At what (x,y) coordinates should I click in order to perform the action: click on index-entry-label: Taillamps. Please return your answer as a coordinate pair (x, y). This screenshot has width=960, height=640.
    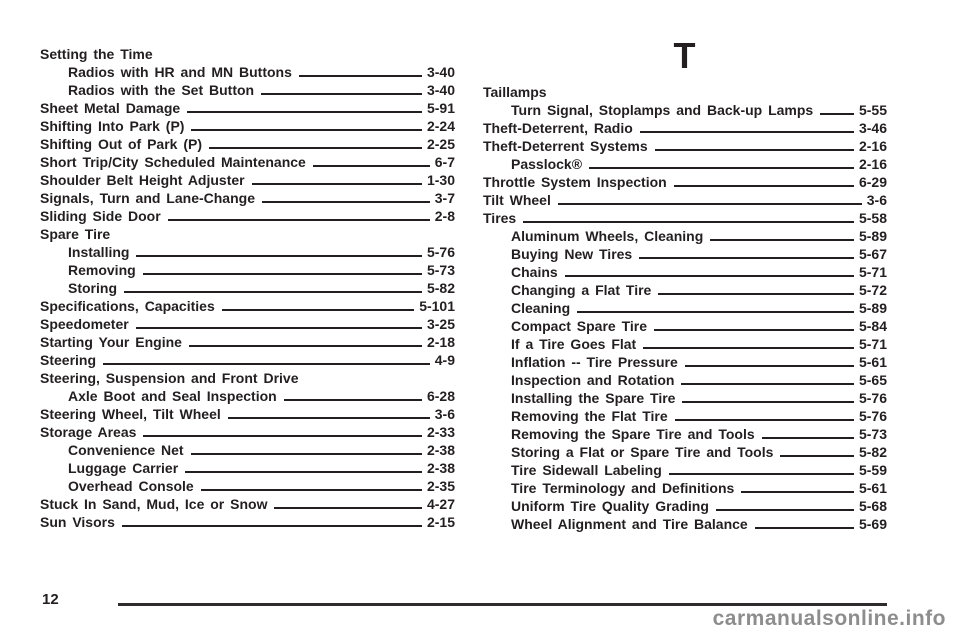
    Looking at the image, I should click on (515, 92).